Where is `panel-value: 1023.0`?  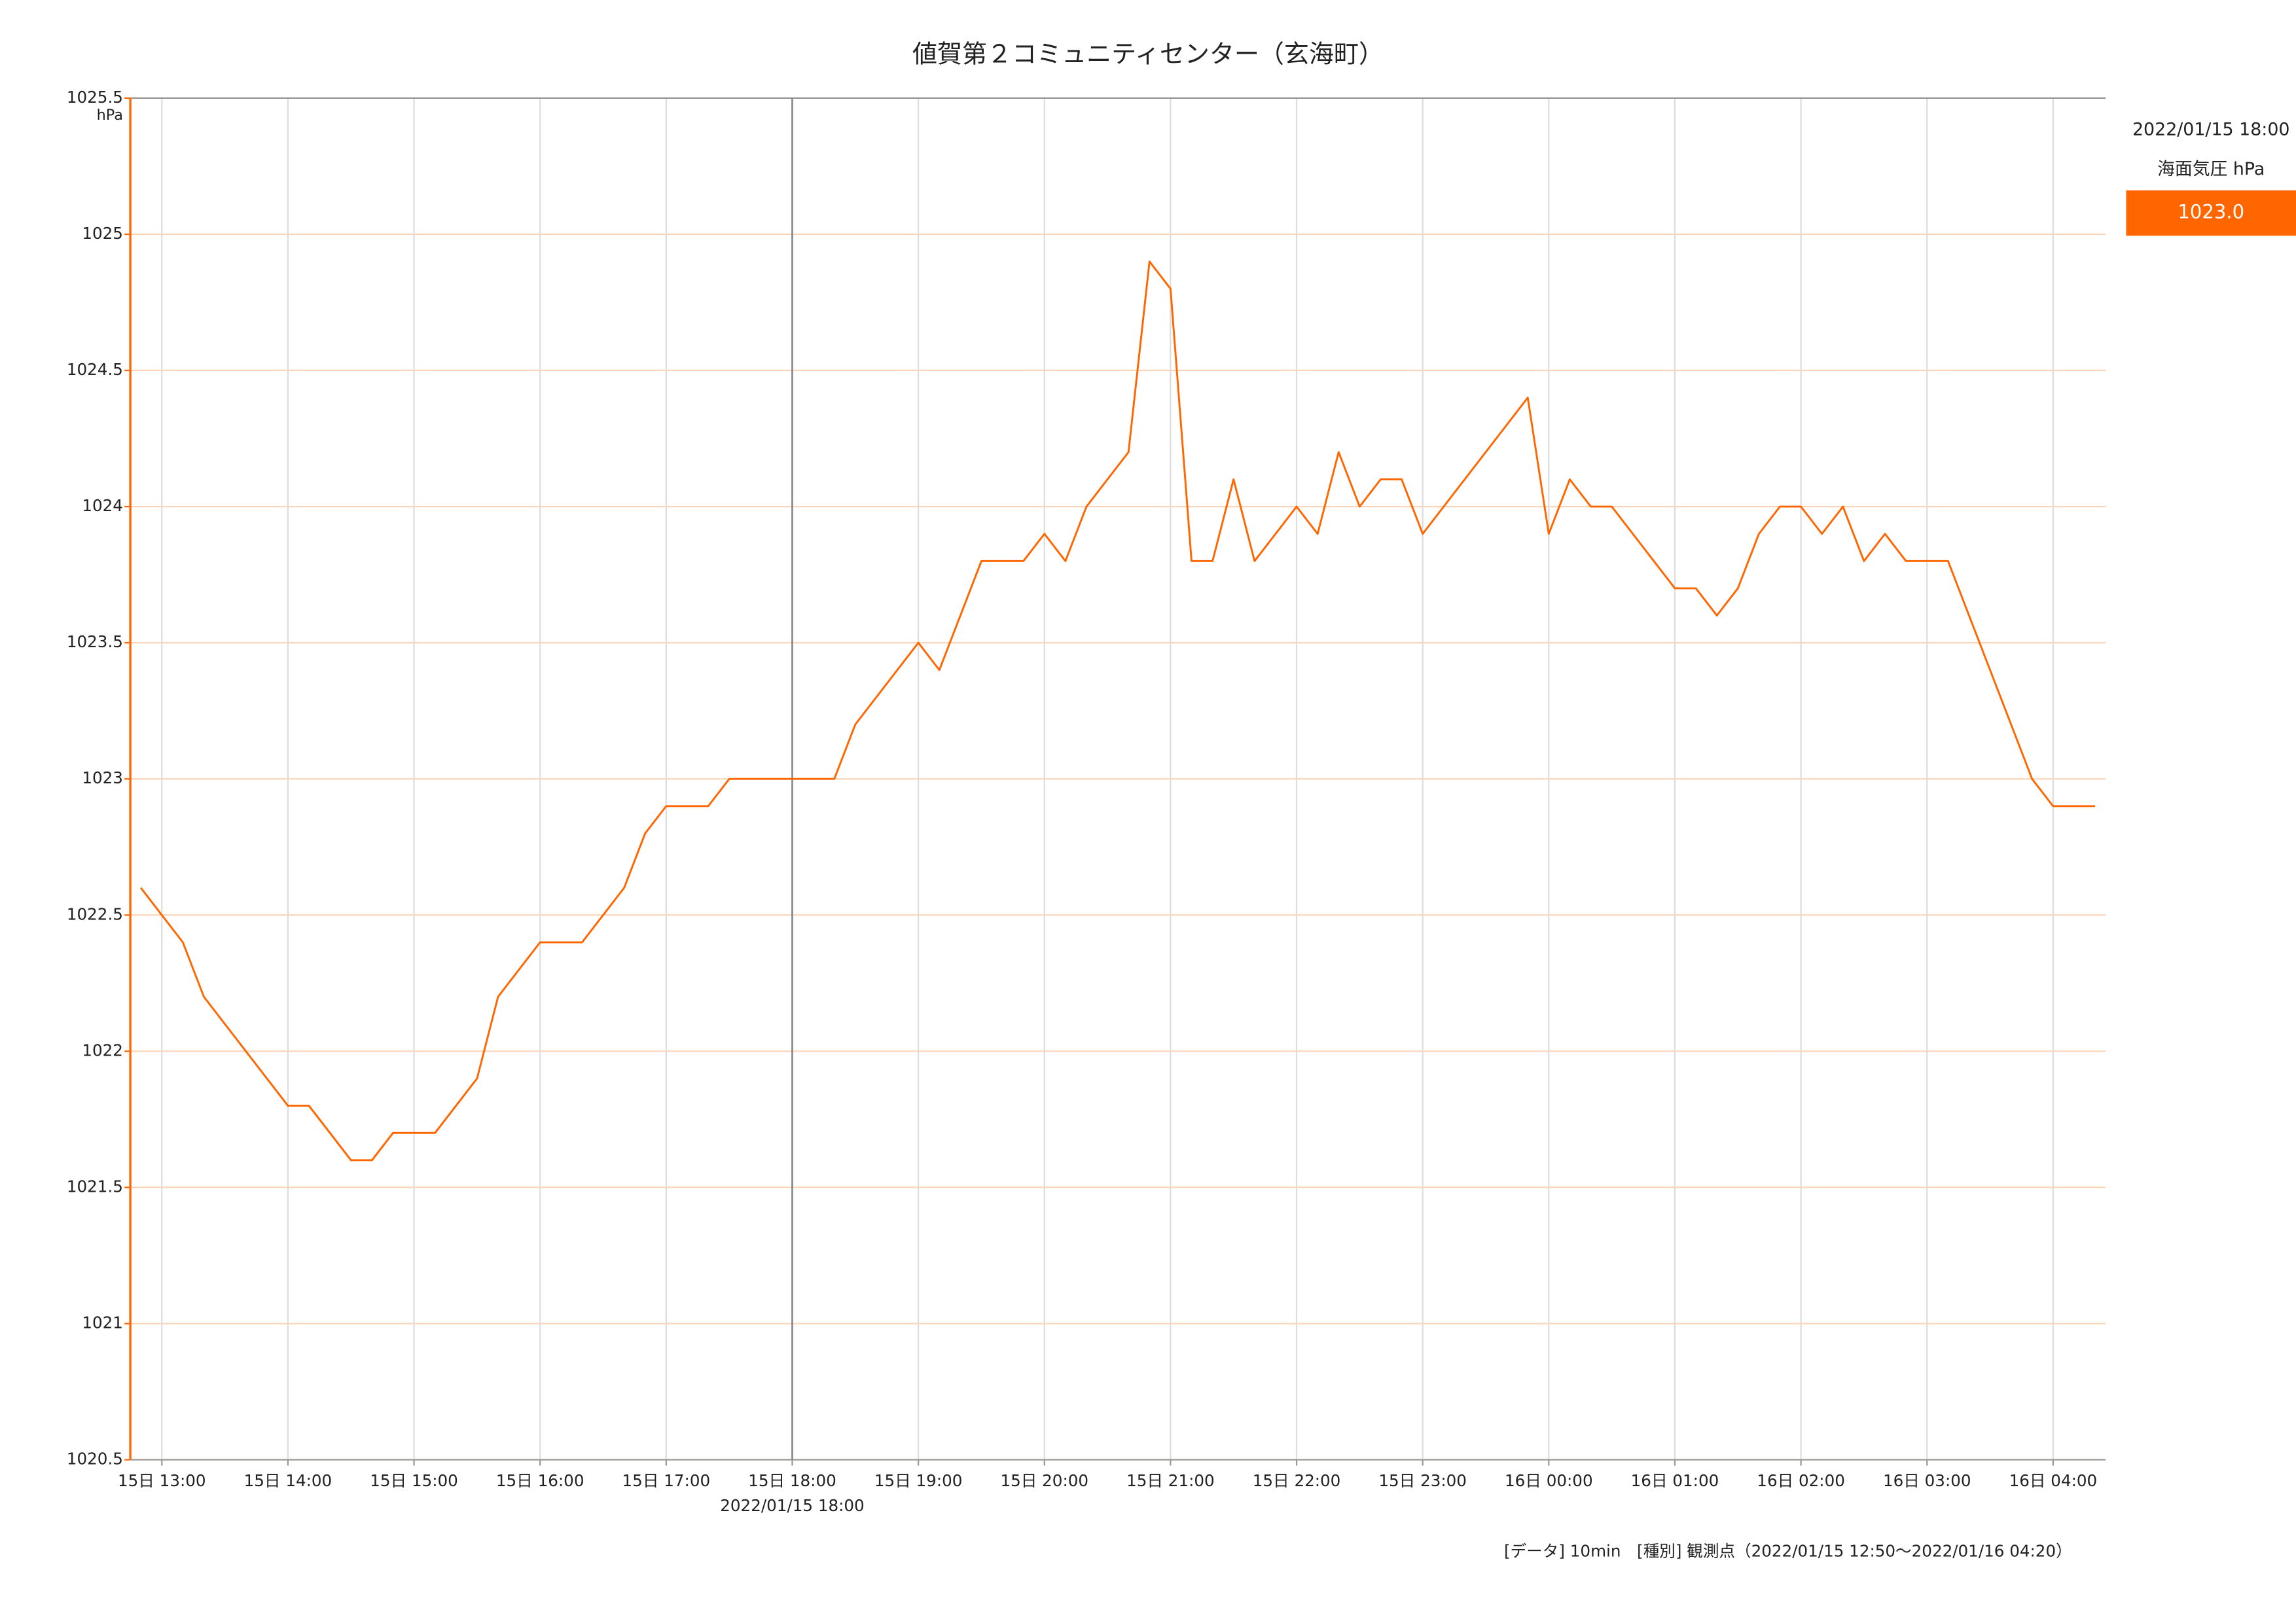
panel-value: 1023.0 is located at coordinates (2211, 212).